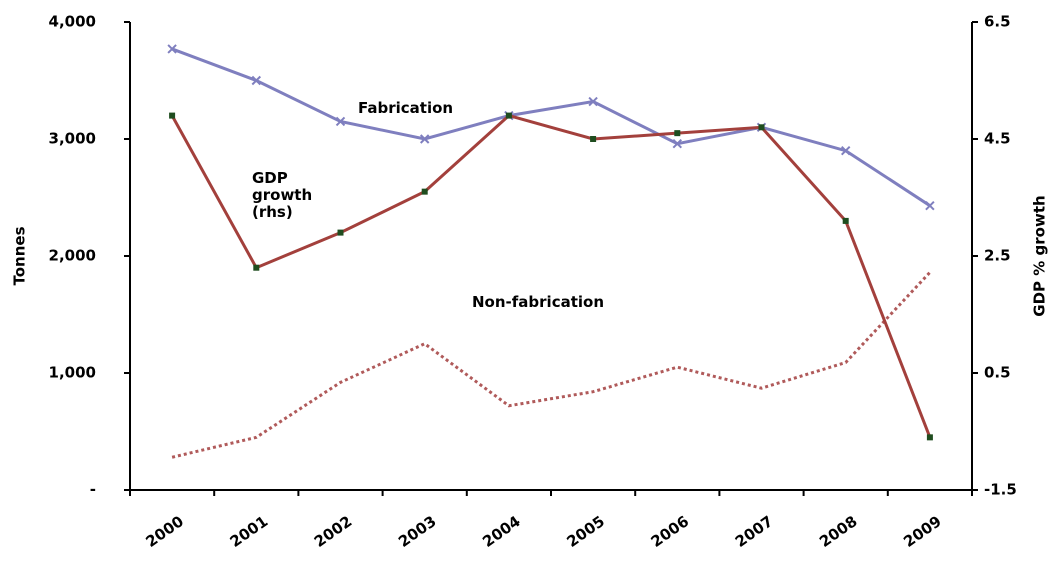 This screenshot has height=566, width=1056. Describe the element at coordinates (838, 531) in the screenshot. I see `x-tick-label: 2008` at that location.